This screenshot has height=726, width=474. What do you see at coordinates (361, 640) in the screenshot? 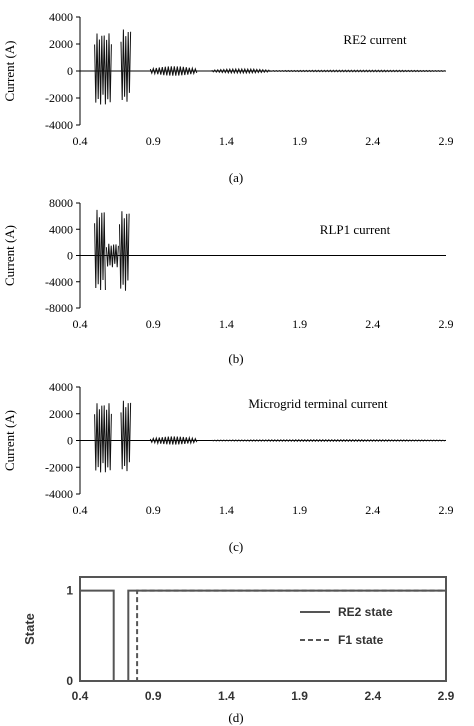
I see `legend-label: F1 state` at bounding box center [361, 640].